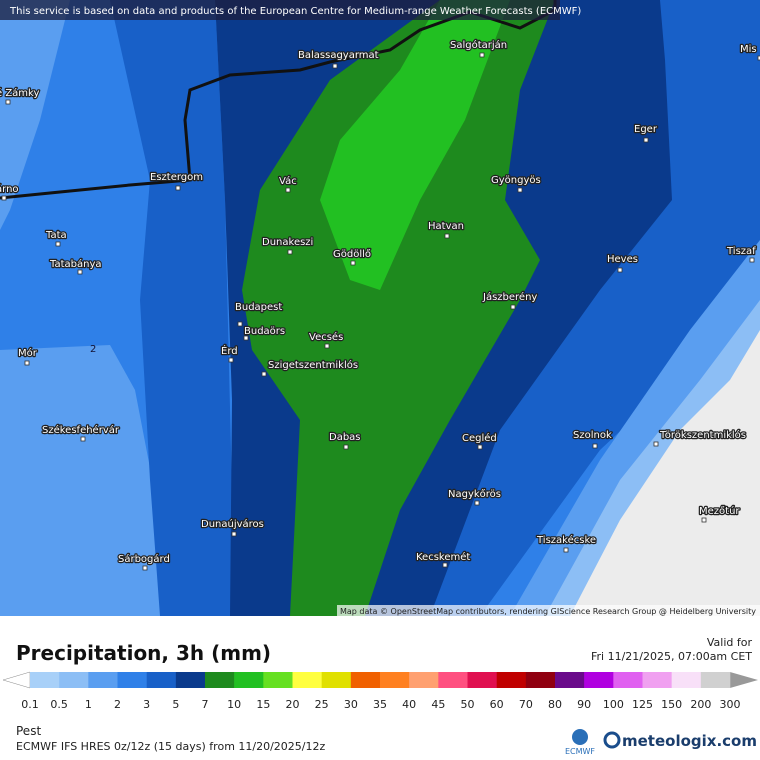 This screenshot has width=760, height=760. What do you see at coordinates (146, 704) in the screenshot?
I see `legend-tick-label: 3` at bounding box center [146, 704].